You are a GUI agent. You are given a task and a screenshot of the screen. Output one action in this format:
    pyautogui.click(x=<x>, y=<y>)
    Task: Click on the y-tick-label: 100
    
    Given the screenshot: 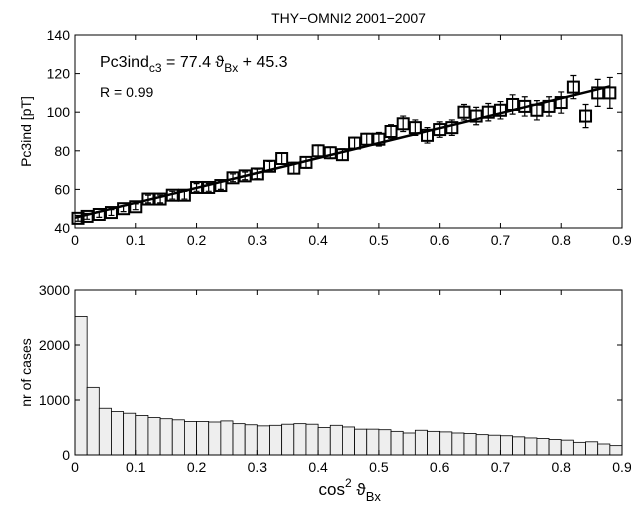 What is the action you would take?
    pyautogui.click(x=59, y=112)
    